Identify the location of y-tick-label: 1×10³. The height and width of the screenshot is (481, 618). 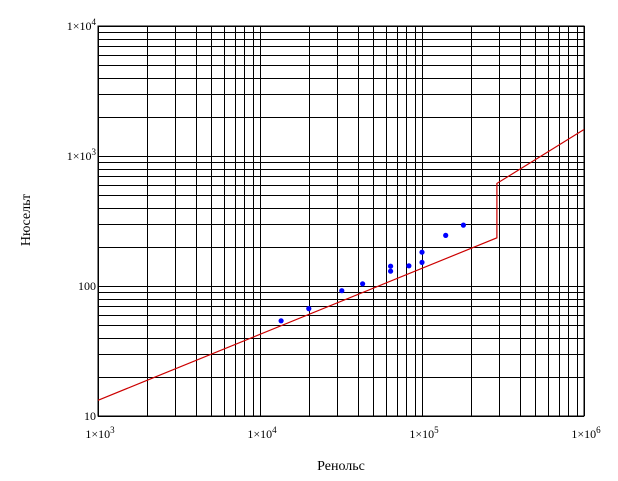
(82, 155).